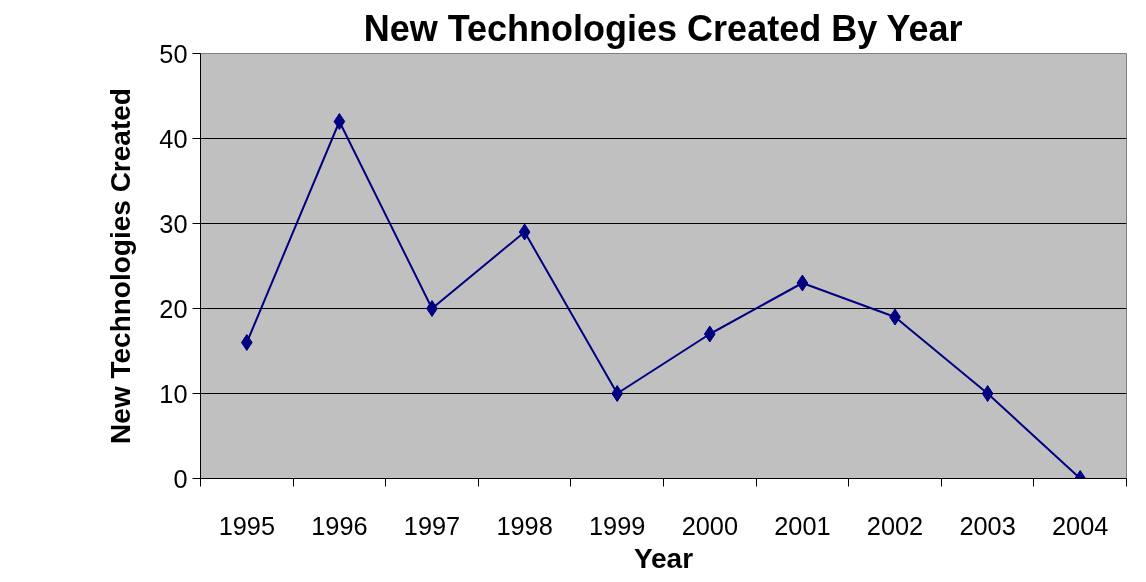 The height and width of the screenshot is (582, 1146). I want to click on y-tick-label: 40, so click(173, 138).